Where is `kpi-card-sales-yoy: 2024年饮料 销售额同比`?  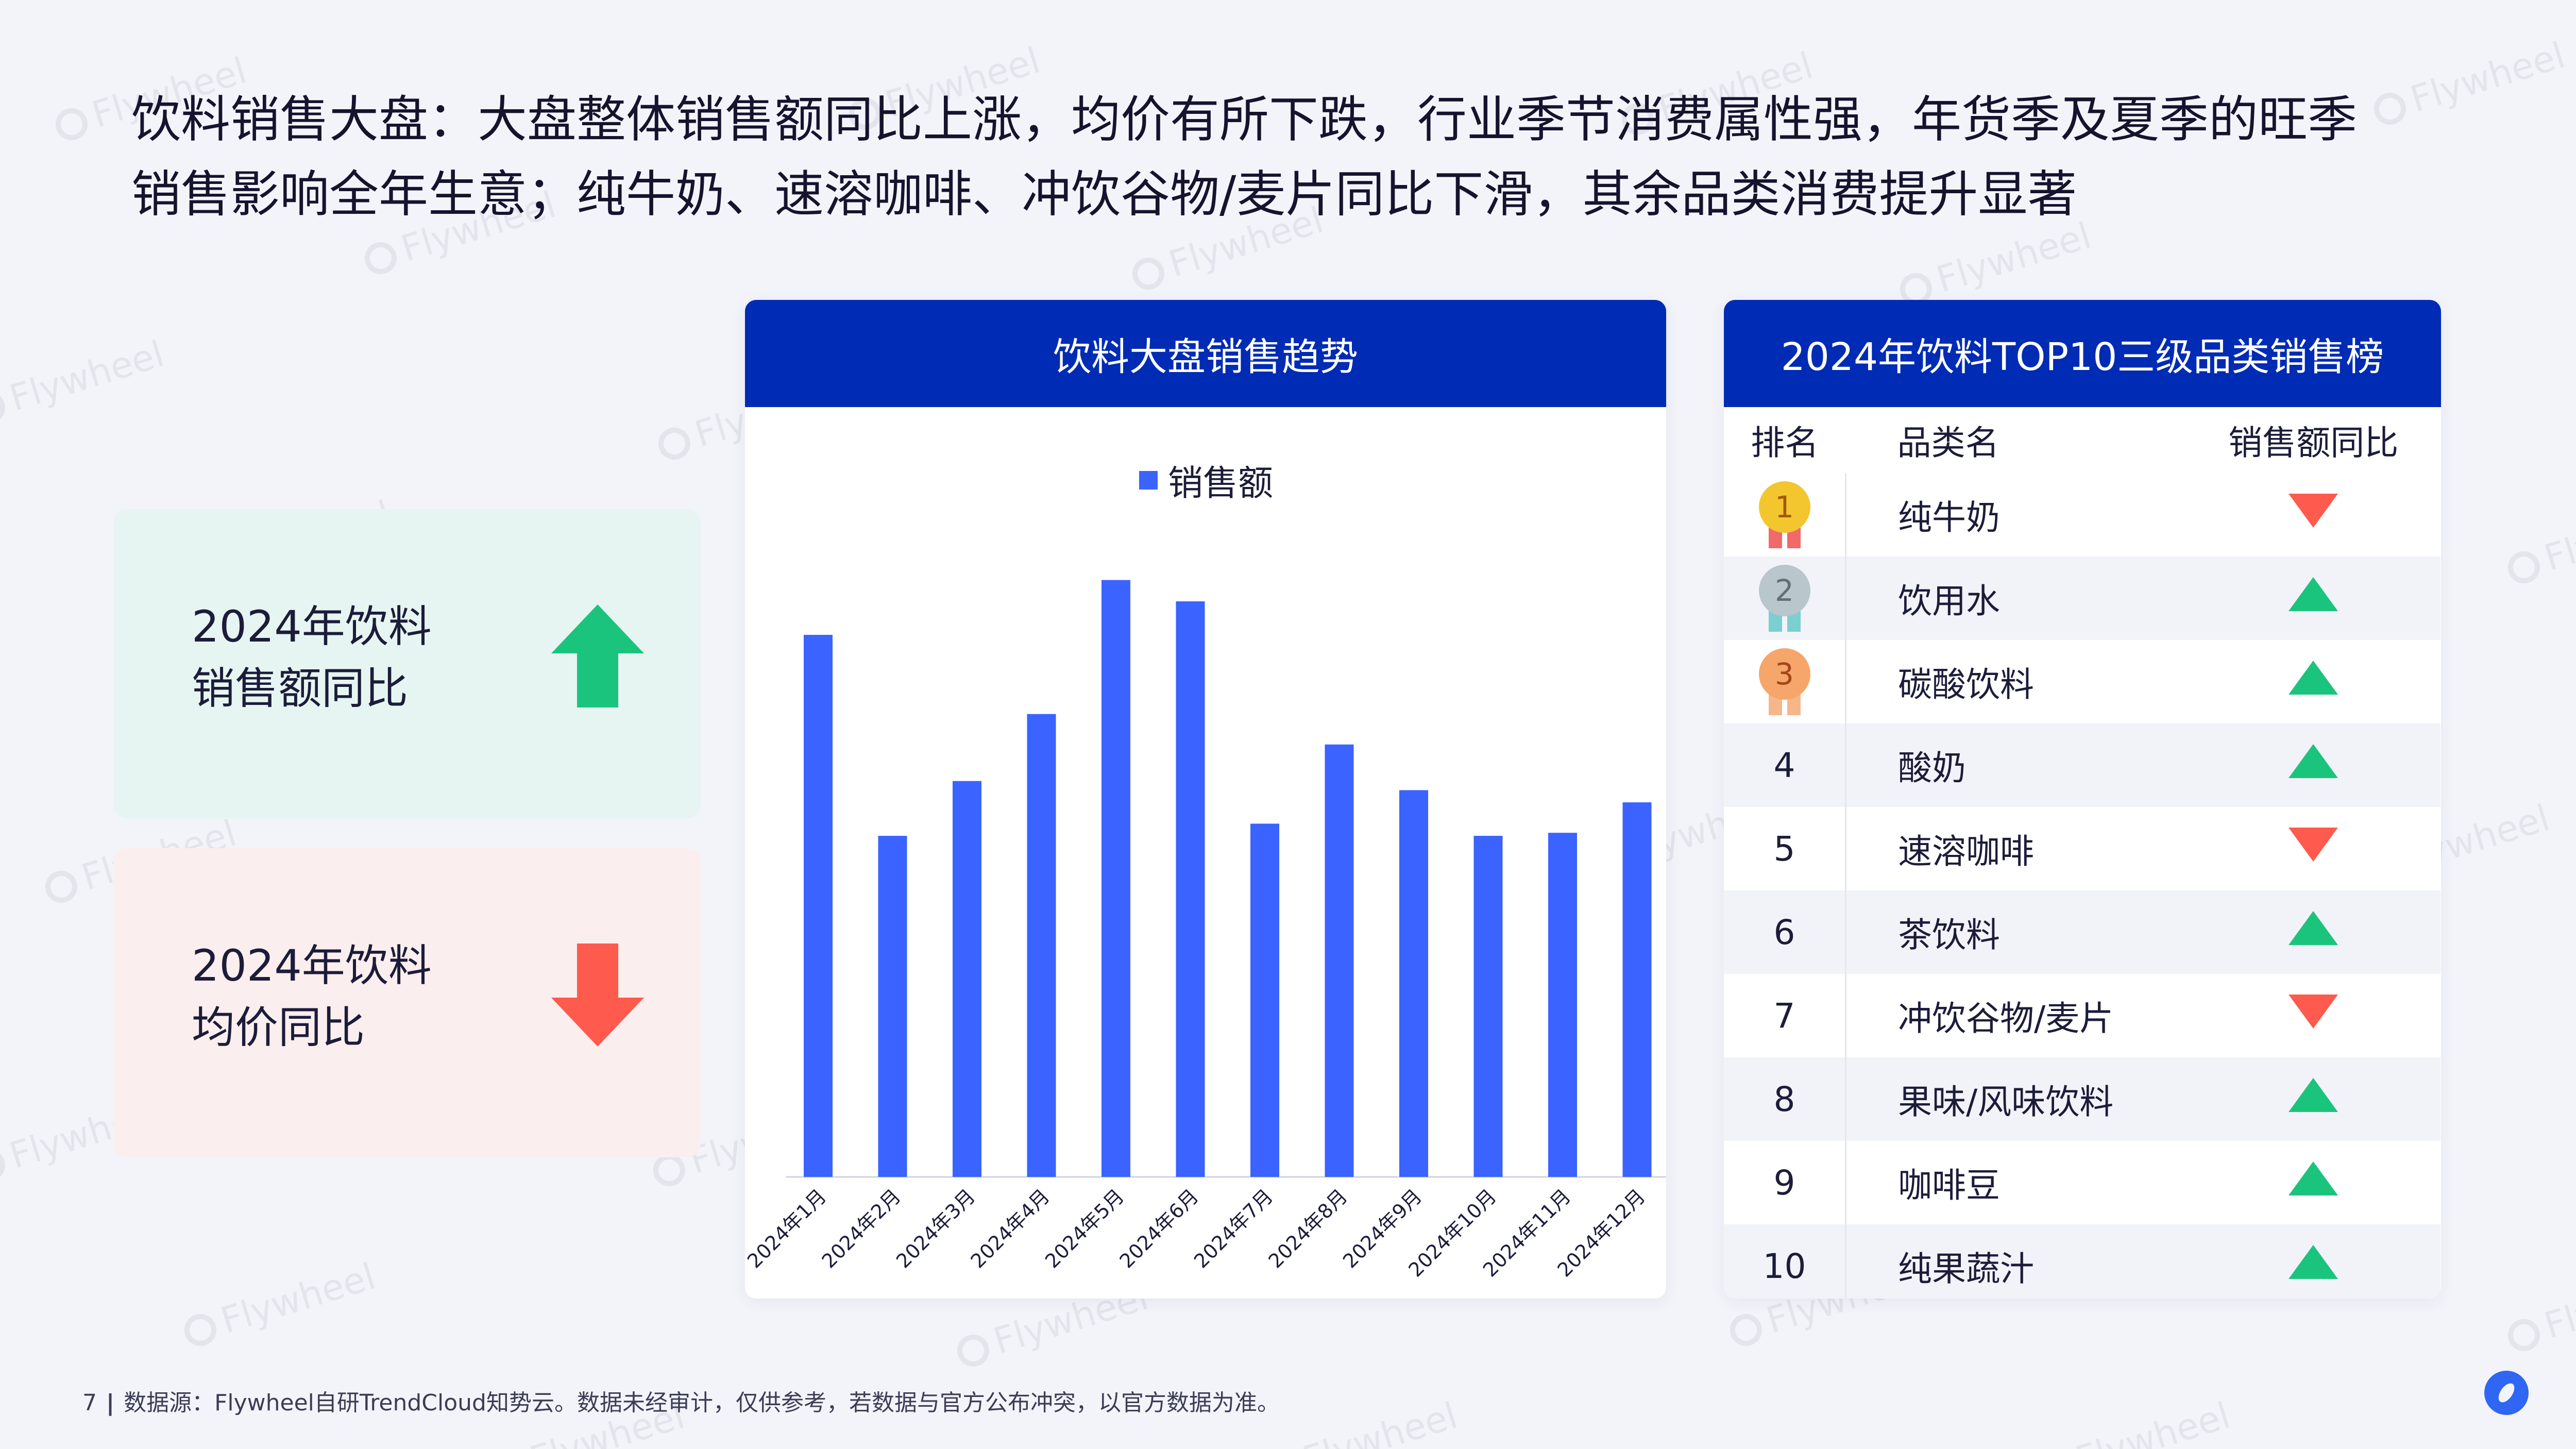 kpi-card-sales-yoy: 2024年饮料 销售额同比 is located at coordinates (407, 663).